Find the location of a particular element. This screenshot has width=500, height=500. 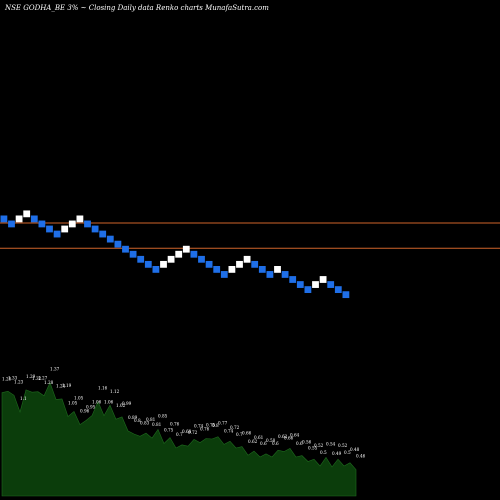

volume-label: 0.56 is located at coordinates (307, 442).